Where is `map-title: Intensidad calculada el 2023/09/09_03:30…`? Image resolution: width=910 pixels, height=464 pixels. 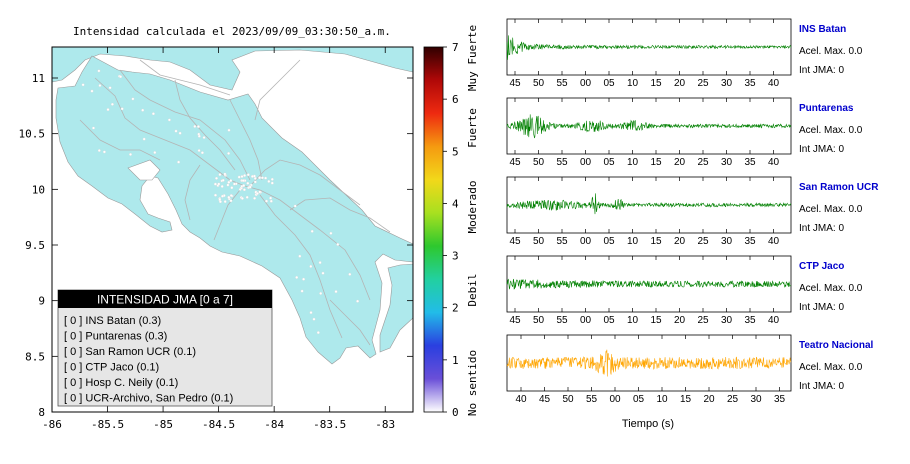 map-title: Intensidad calculada el 2023/09/09_03:30… is located at coordinates (232, 31).